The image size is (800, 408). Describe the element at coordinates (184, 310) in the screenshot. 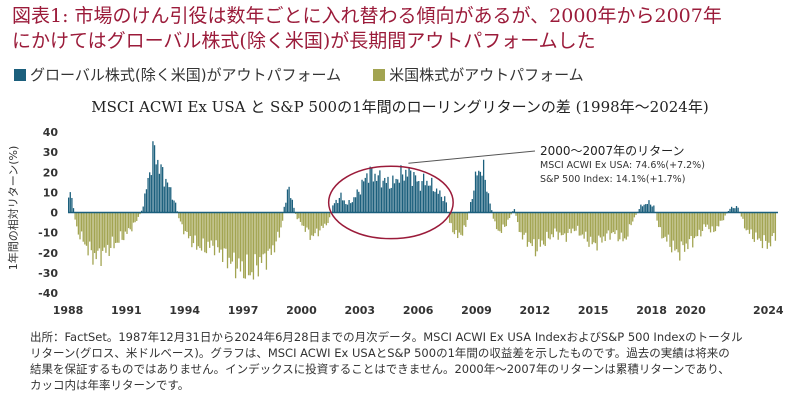

I see `x-tick-label: 1994` at that location.